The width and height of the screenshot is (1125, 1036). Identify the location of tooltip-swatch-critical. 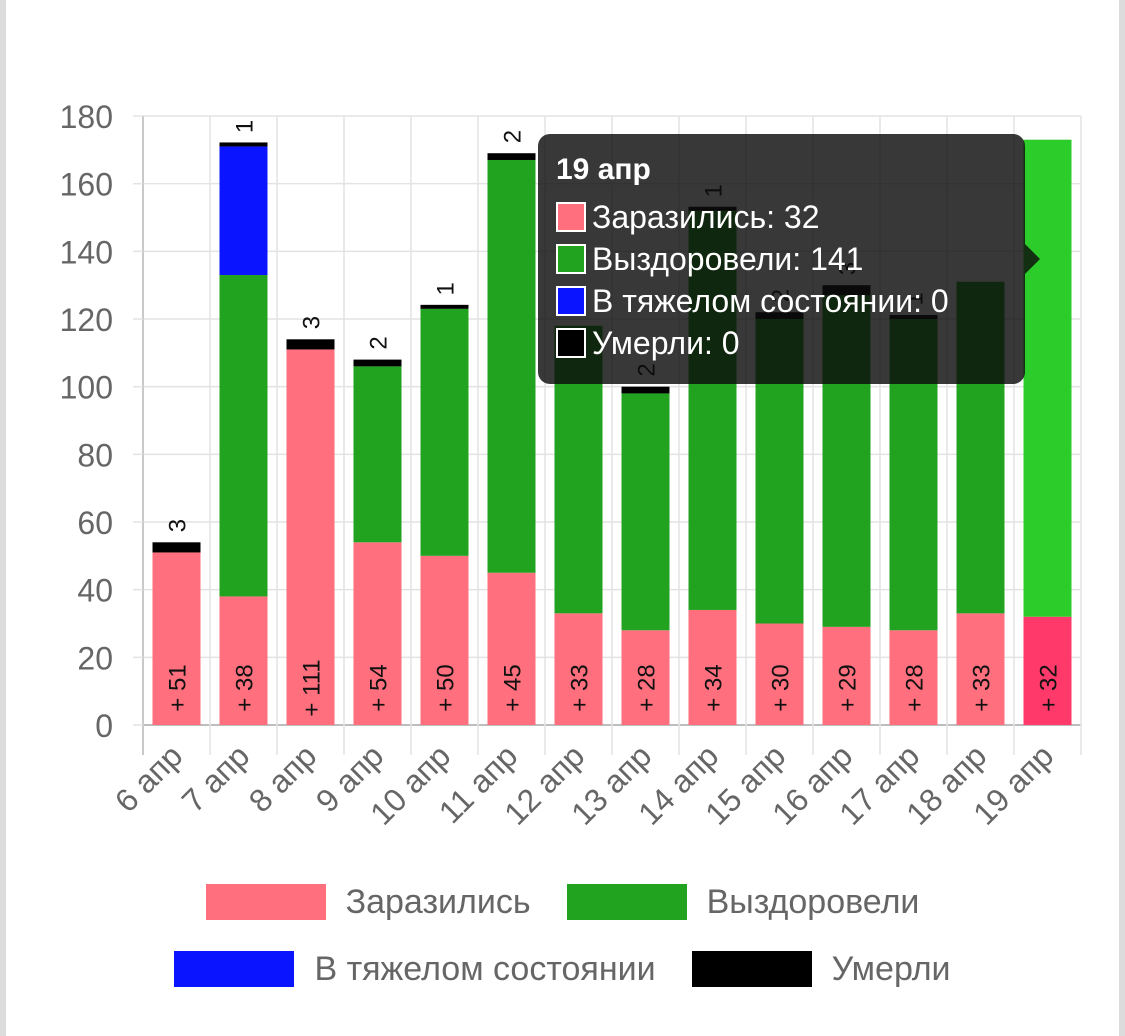
(571, 301).